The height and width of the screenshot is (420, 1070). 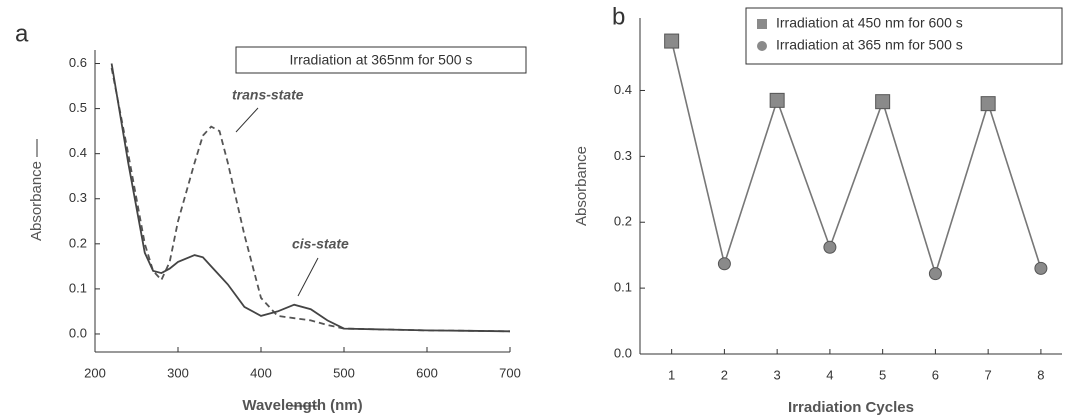 What do you see at coordinates (829, 374) in the screenshot?
I see `x-tick-label: 4` at bounding box center [829, 374].